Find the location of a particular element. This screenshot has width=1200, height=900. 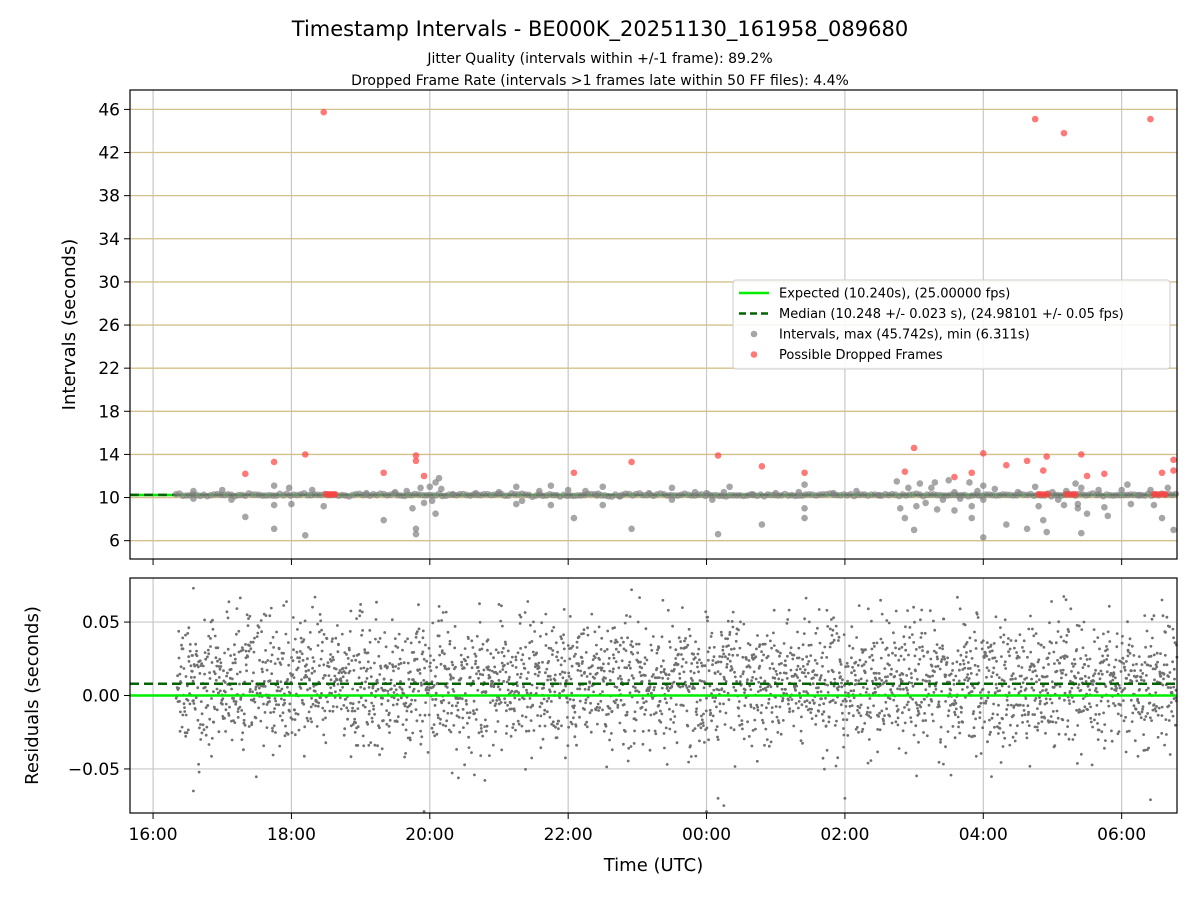

time-xtick-label: 20:00 is located at coordinates (429, 835).